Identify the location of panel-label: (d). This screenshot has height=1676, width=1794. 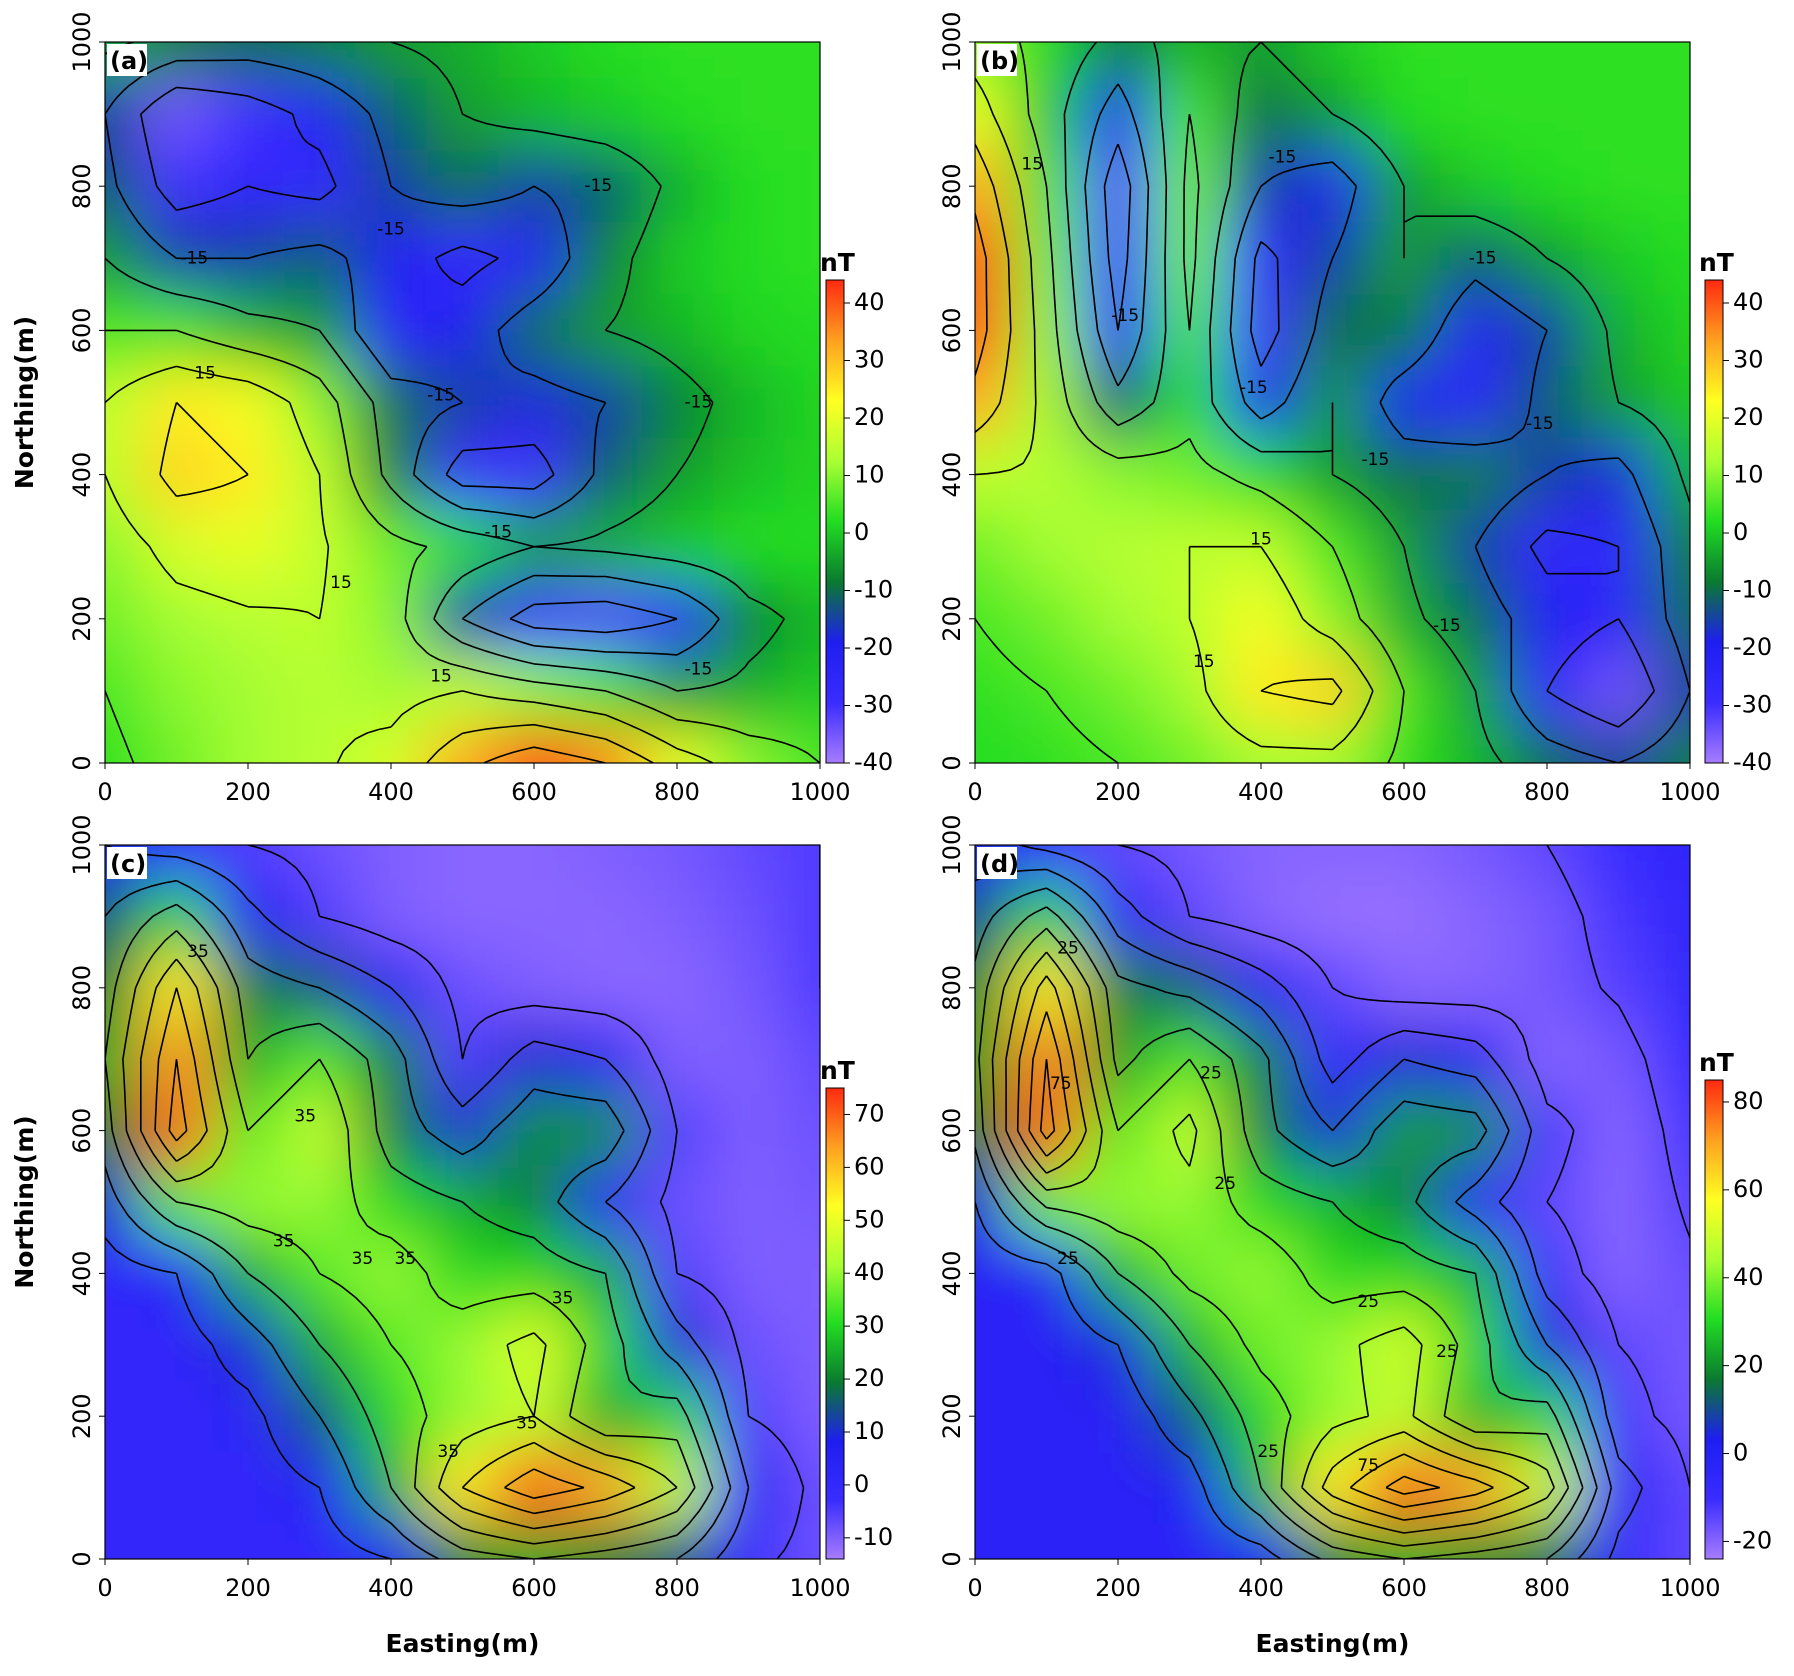
(999, 864).